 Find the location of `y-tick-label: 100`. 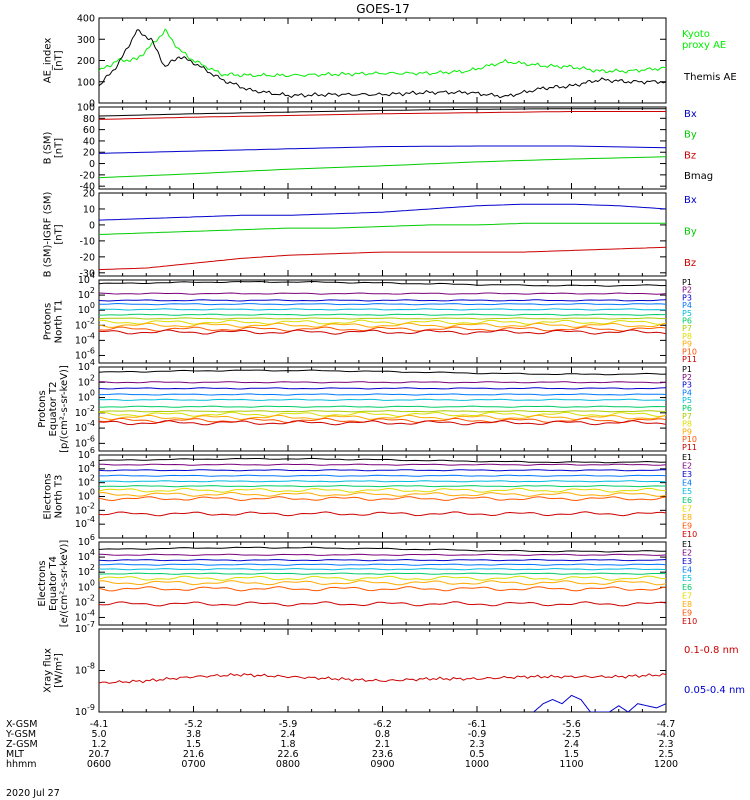

y-tick-label: 100 is located at coordinates (86, 108).